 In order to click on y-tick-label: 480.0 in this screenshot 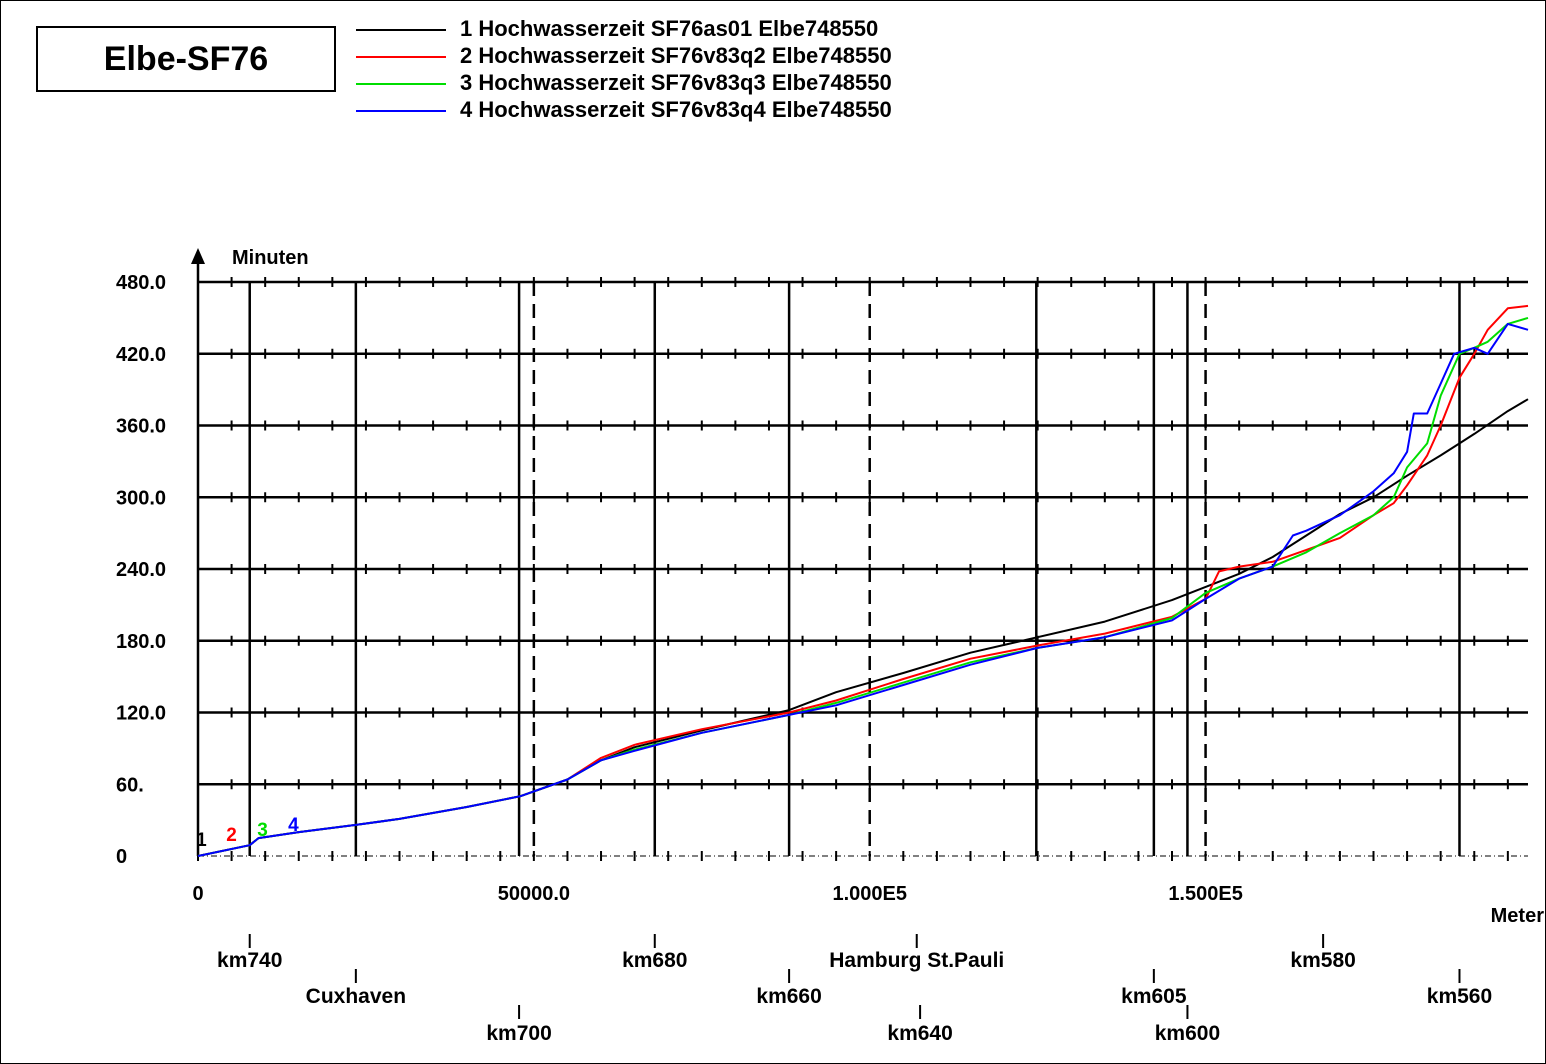, I will do `click(141, 283)`.